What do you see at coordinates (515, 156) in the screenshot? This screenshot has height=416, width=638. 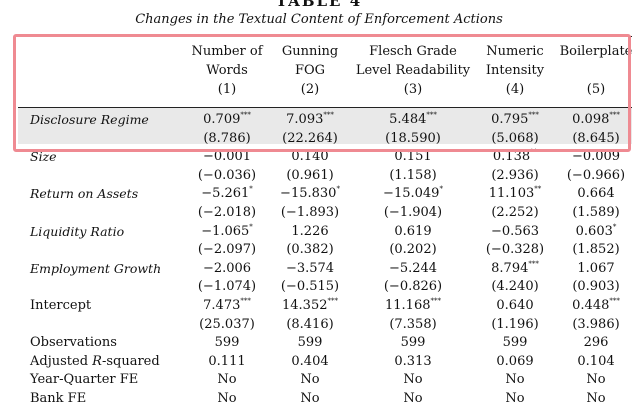 I see `coefficient-cell: 0.138**` at bounding box center [515, 156].